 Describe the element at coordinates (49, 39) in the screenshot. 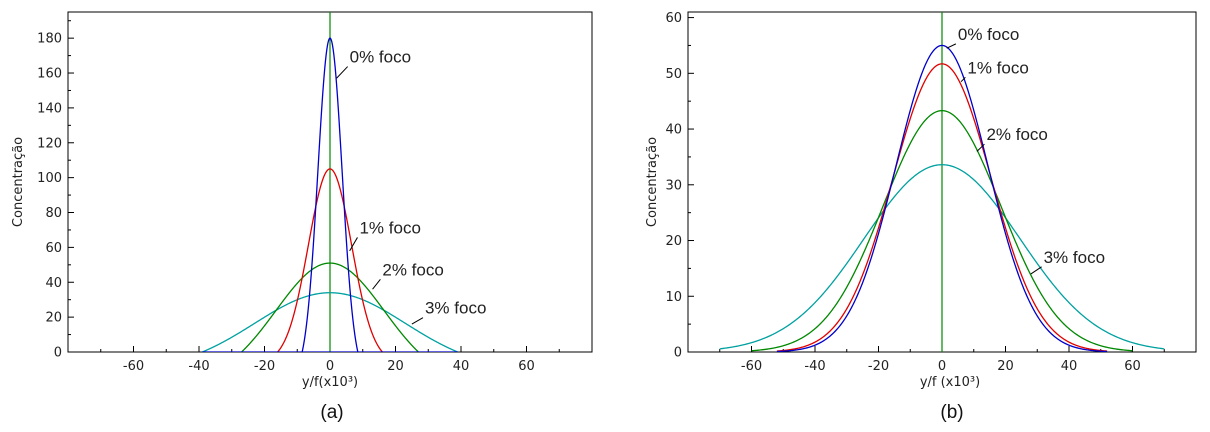

I see `y-tick-label: 180` at that location.